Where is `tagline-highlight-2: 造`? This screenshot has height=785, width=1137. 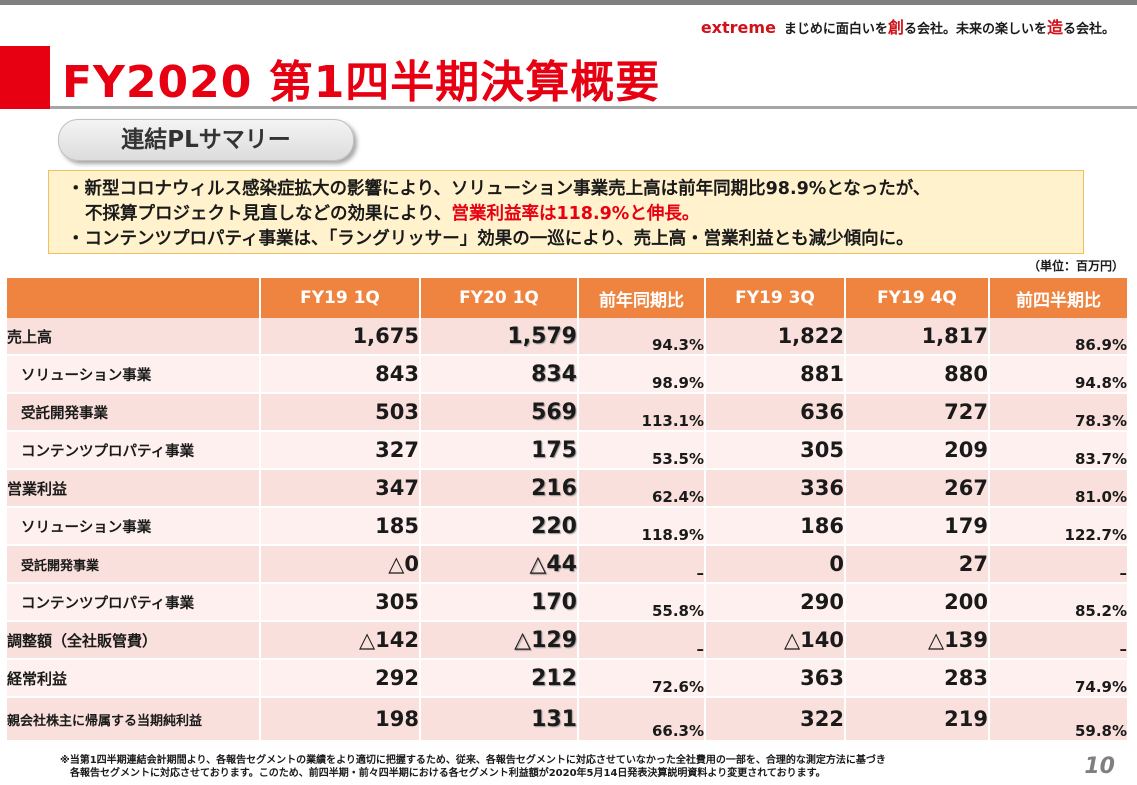
tagline-highlight-2: 造 is located at coordinates (1054, 27).